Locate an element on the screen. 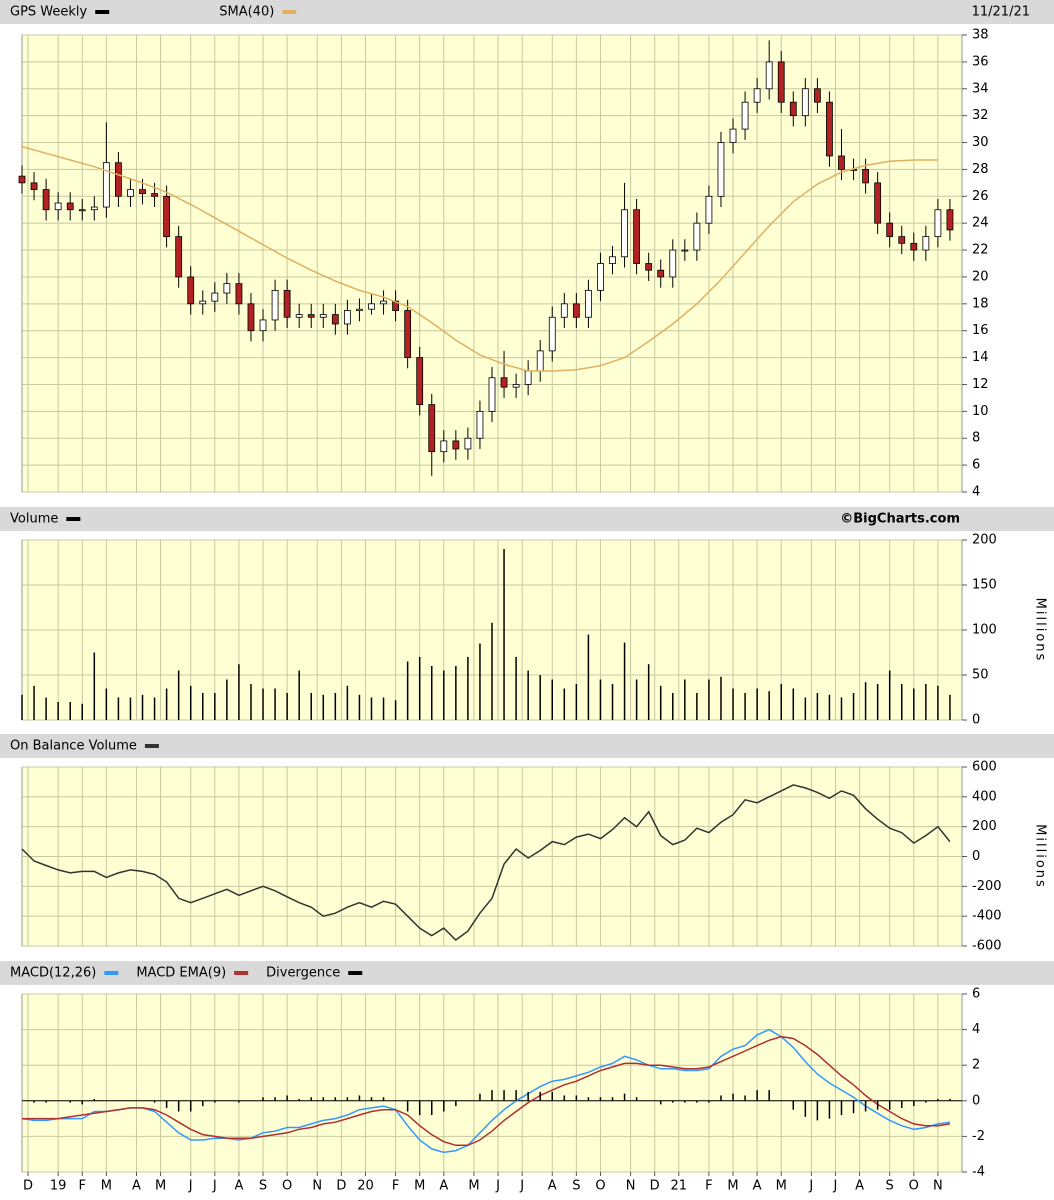 The height and width of the screenshot is (1200, 1054). x-tick-label: 21 is located at coordinates (679, 1186).